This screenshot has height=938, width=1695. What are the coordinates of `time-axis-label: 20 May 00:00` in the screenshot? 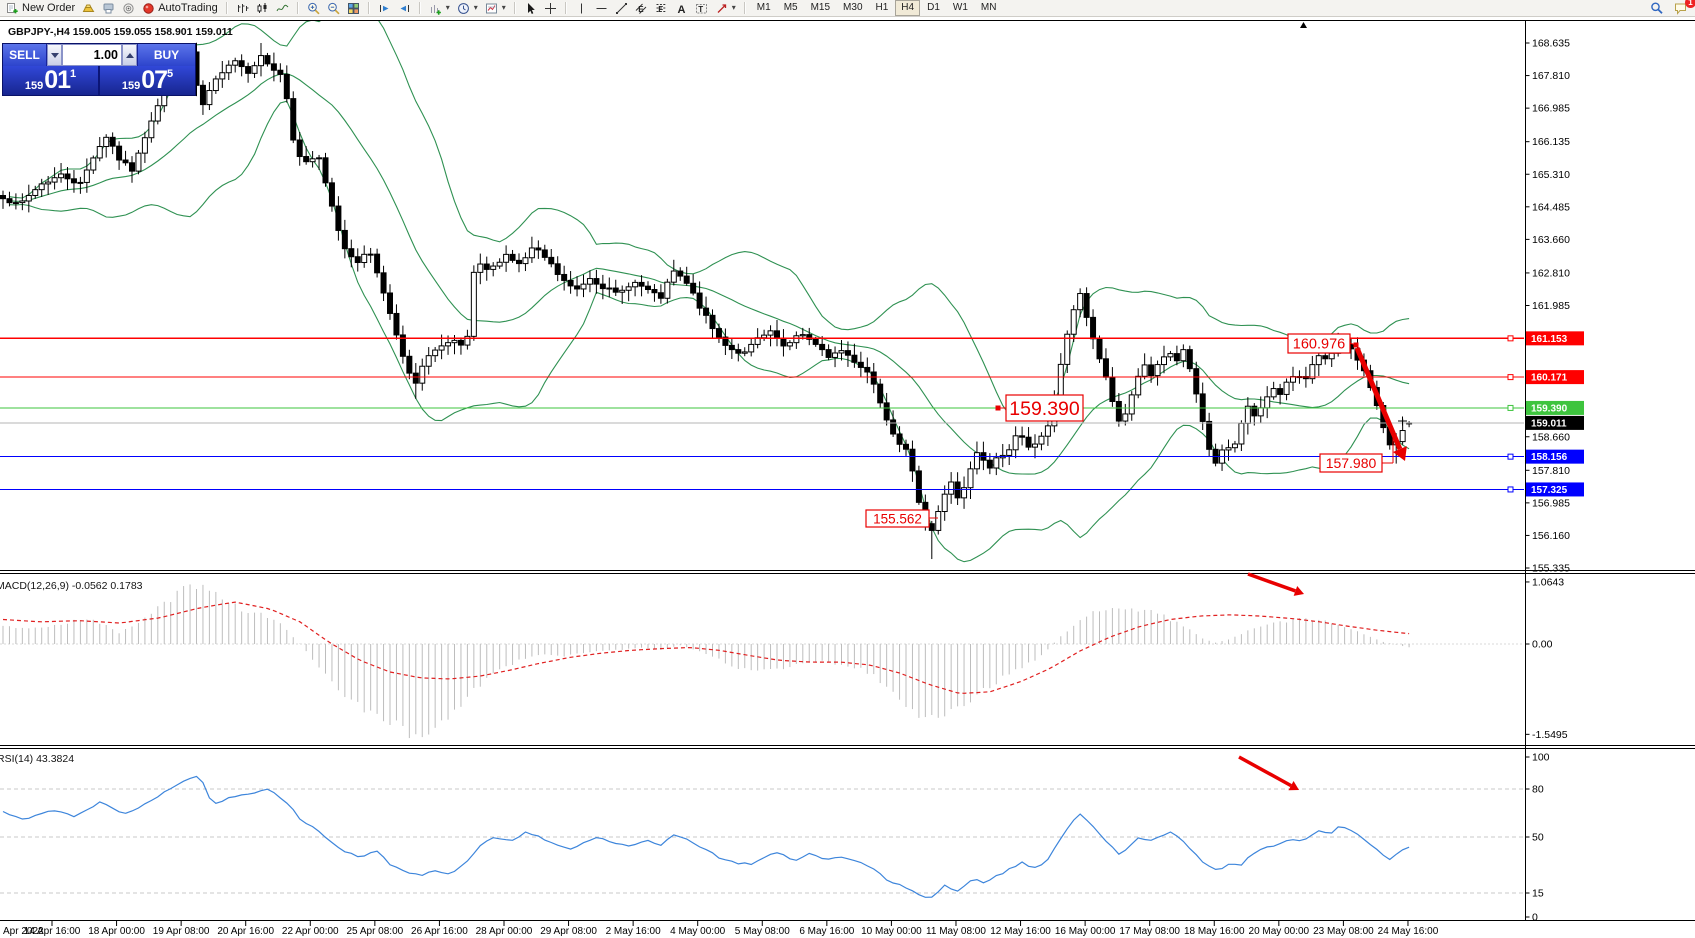 It's located at (1279, 931).